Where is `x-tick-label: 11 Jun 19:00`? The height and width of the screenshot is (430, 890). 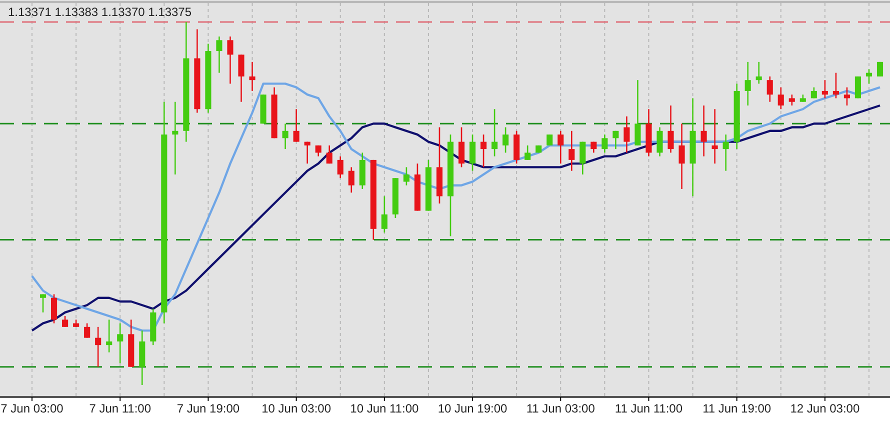 x-tick-label: 11 Jun 19:00 is located at coordinates (737, 409).